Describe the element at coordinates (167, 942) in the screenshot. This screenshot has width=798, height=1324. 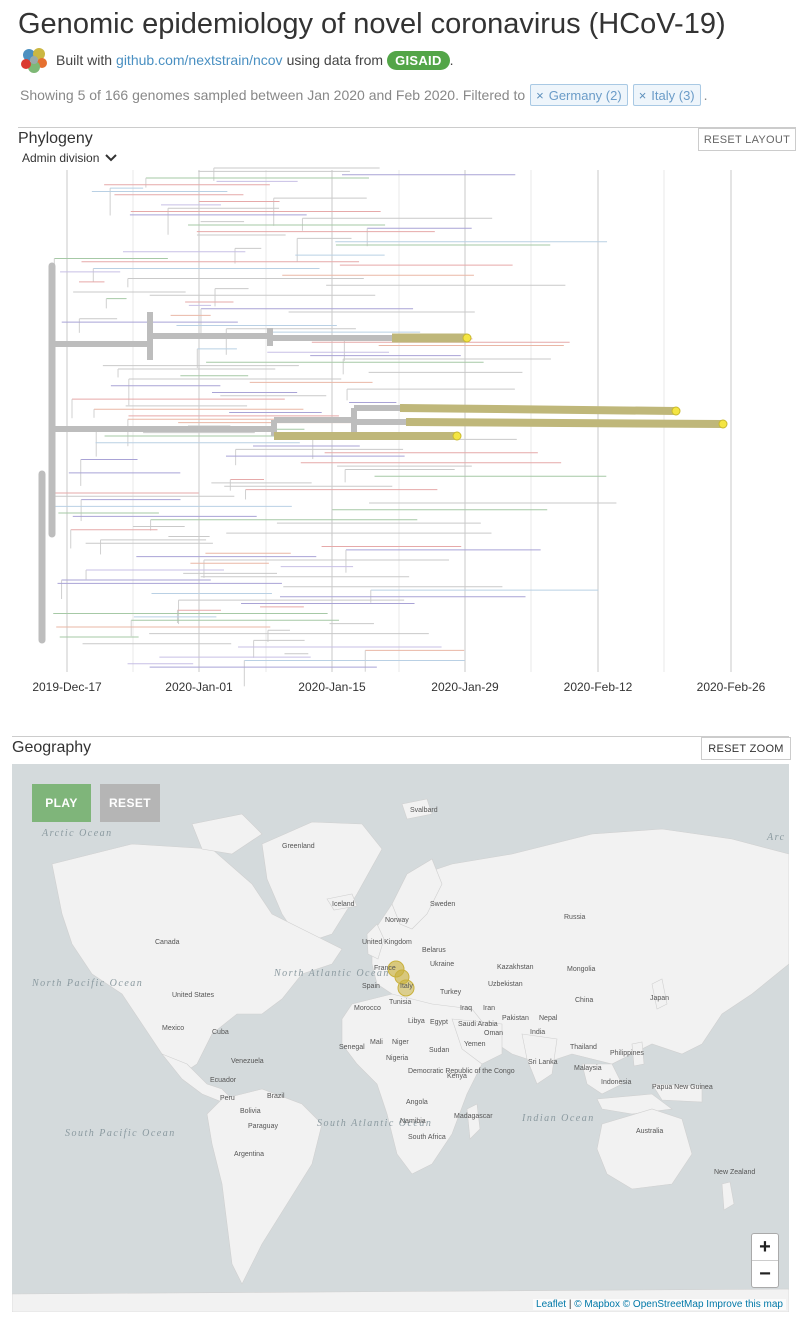
I see `country-label: Canada` at that location.